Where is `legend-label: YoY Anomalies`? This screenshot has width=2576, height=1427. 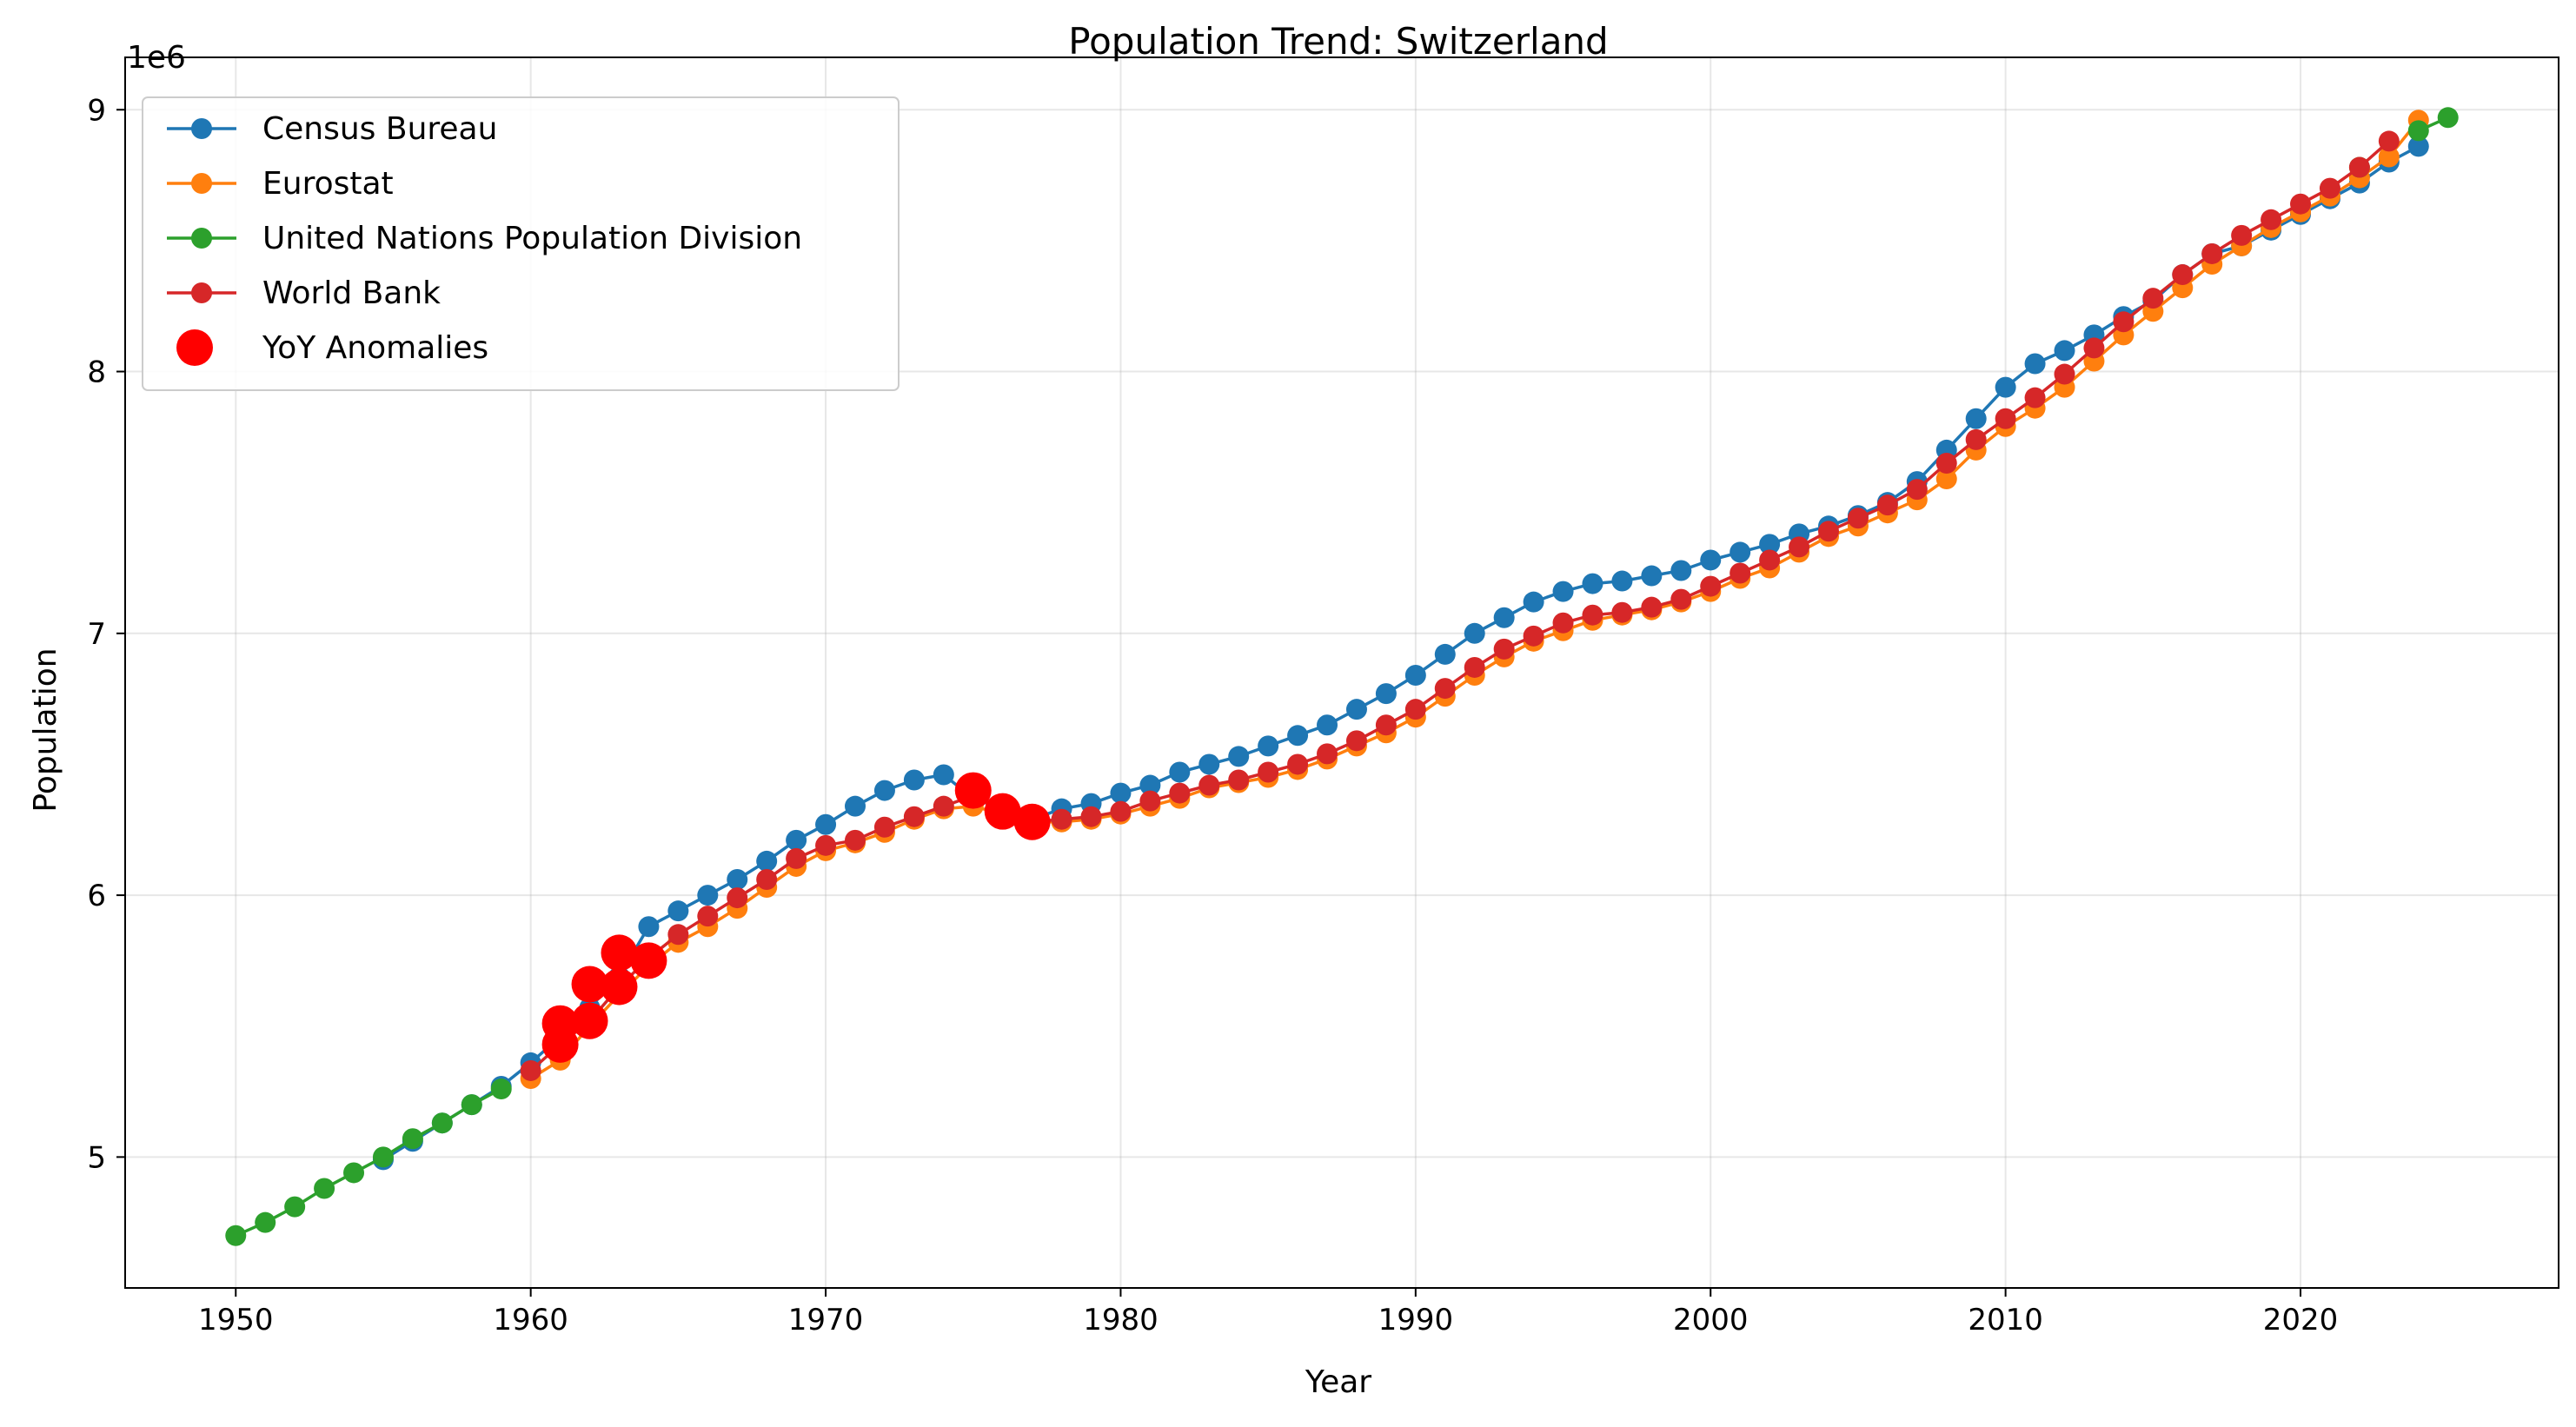 legend-label: YoY Anomalies is located at coordinates (375, 348).